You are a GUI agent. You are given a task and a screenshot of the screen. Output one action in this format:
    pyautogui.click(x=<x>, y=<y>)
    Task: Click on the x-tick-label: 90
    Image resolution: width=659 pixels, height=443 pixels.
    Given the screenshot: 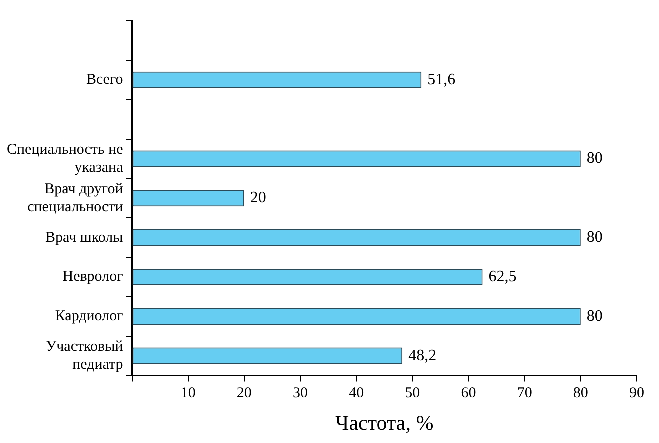 What is the action you would take?
    pyautogui.click(x=637, y=394)
    